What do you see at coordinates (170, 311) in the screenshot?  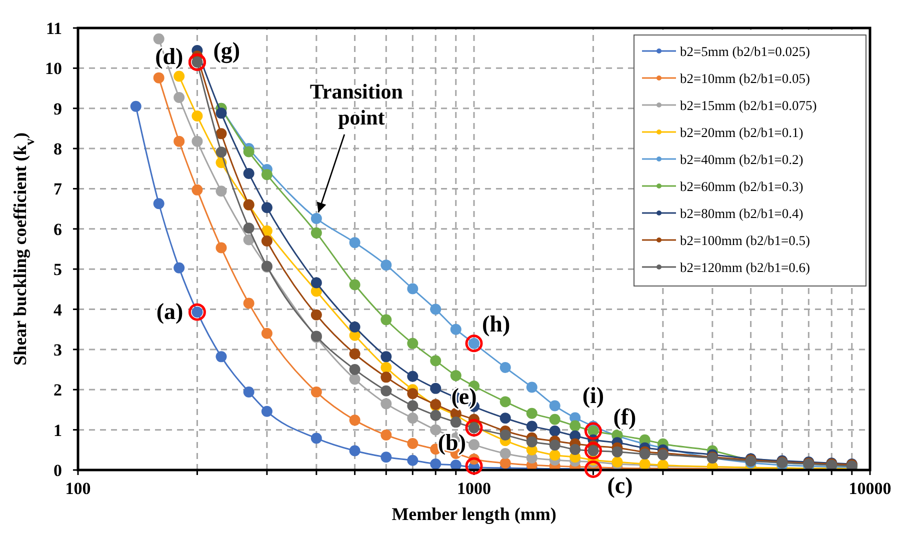 I see `annotation: (a)` at bounding box center [170, 311].